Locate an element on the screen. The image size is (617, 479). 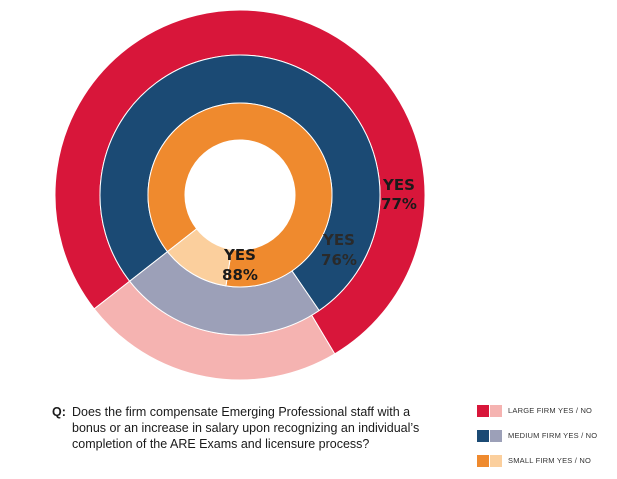
question-prefix: Q: is located at coordinates (59, 412).